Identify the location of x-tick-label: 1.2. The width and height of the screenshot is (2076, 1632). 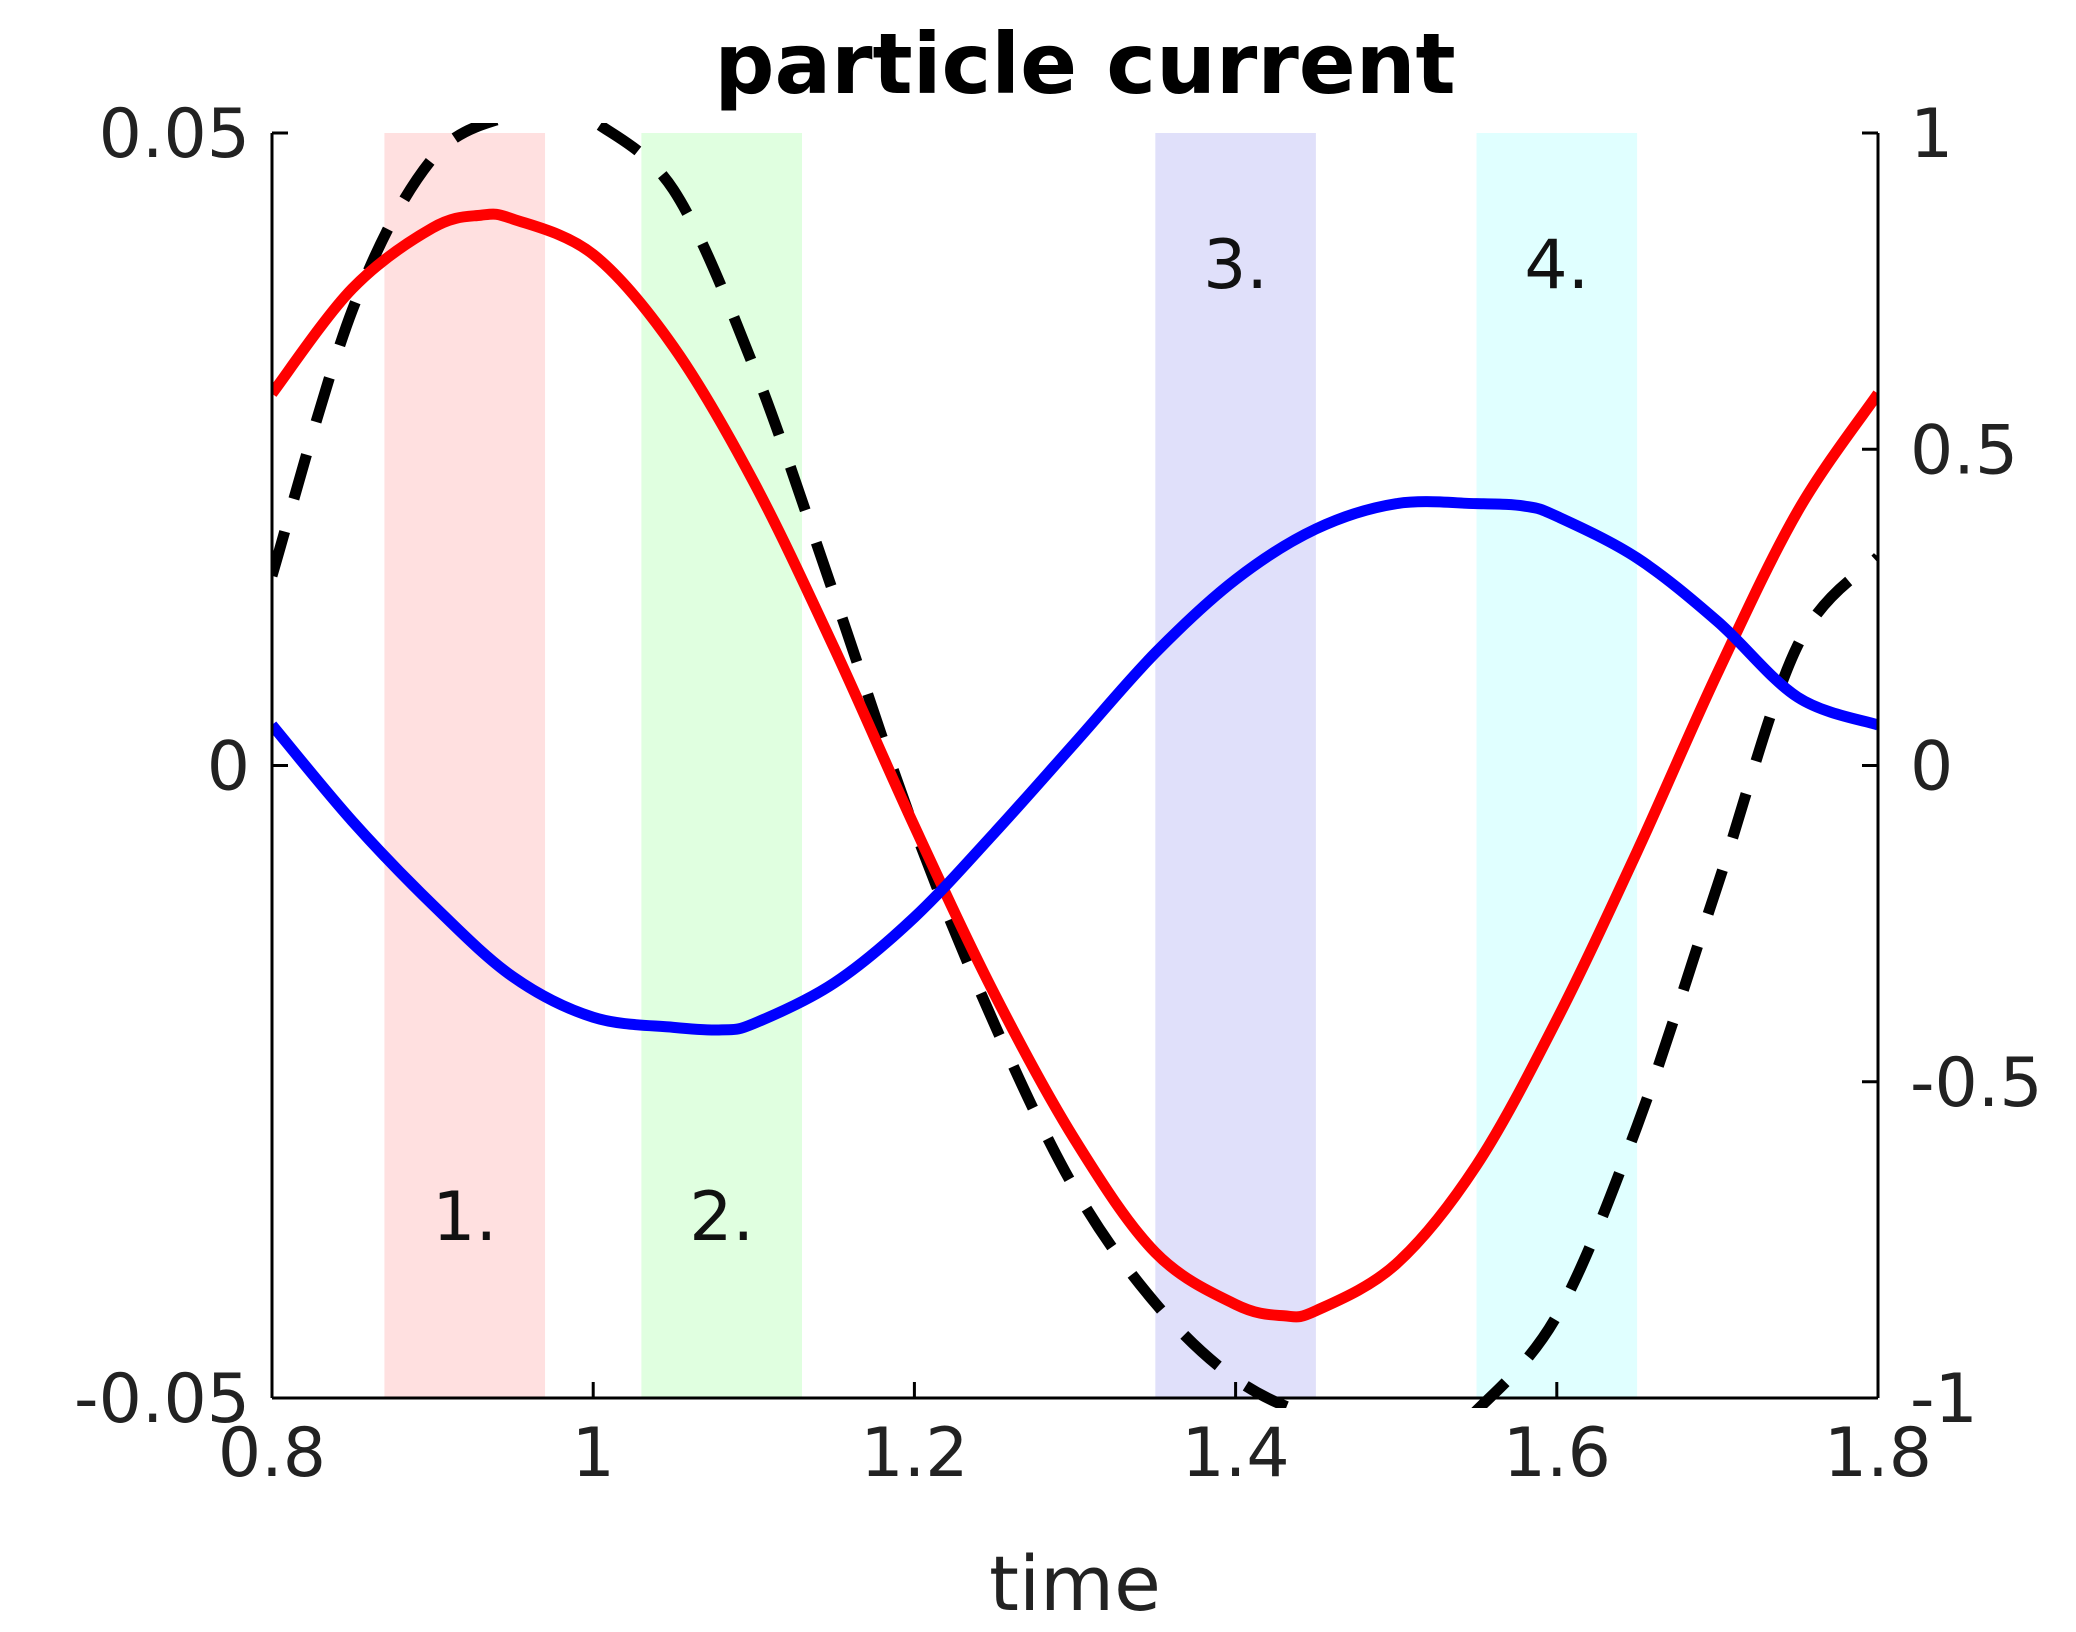
(914, 1453).